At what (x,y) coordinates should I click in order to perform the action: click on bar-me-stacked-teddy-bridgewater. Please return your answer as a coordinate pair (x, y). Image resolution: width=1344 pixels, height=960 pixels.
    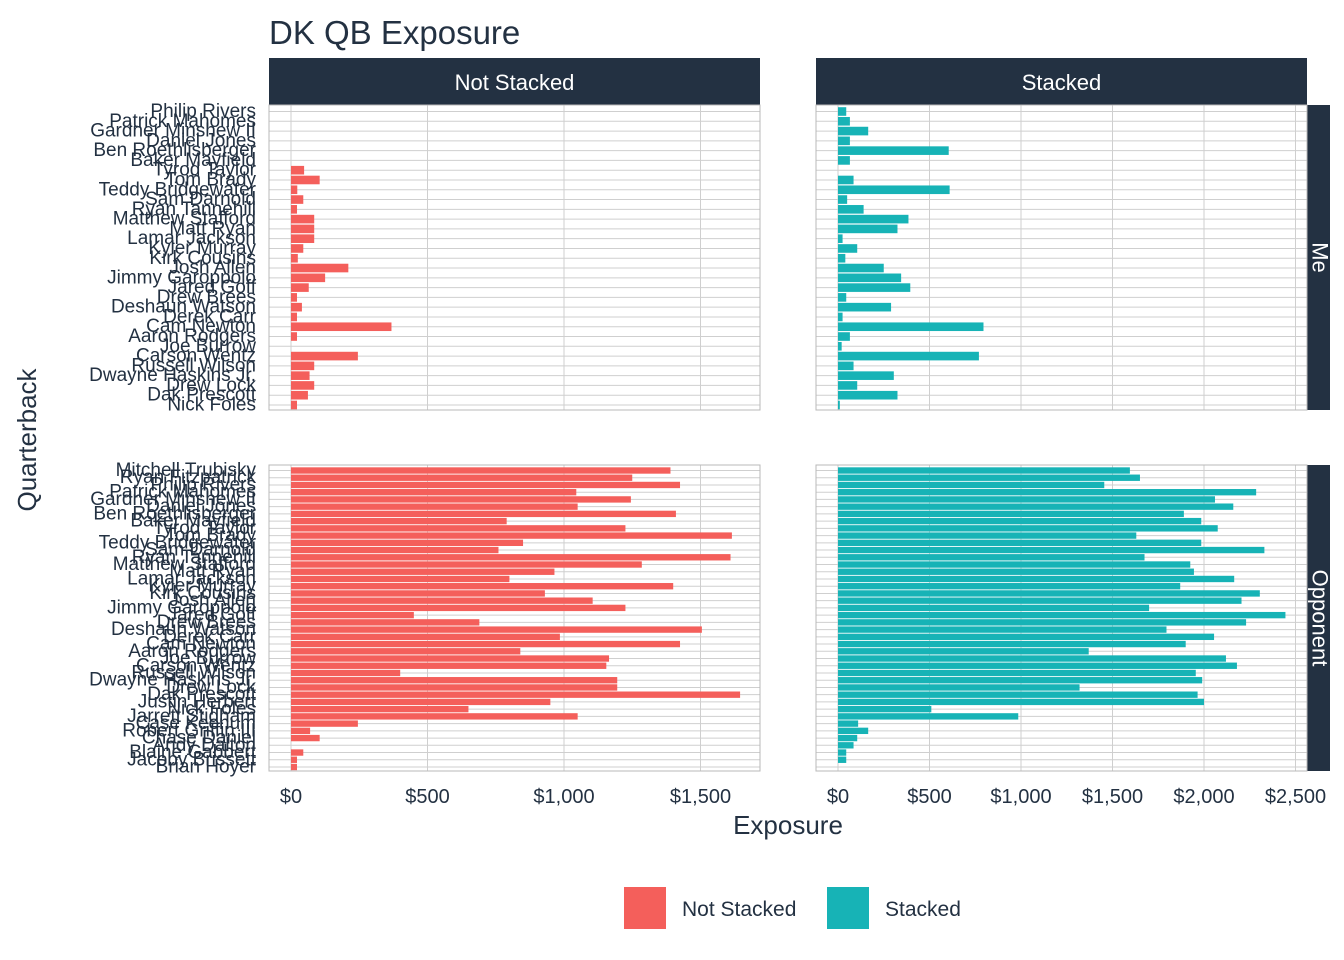
    Looking at the image, I should click on (894, 190).